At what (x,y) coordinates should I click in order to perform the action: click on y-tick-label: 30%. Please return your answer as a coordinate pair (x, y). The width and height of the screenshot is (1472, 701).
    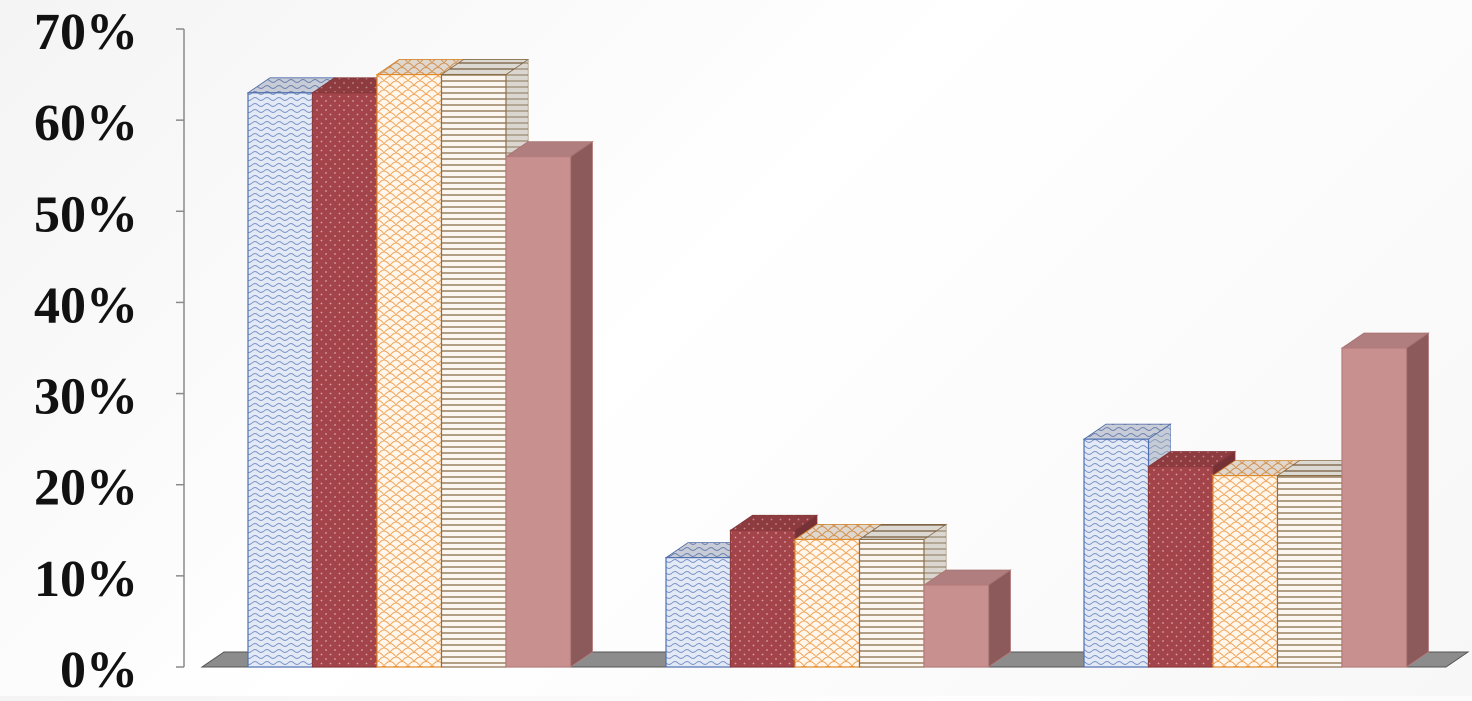
    Looking at the image, I should click on (86, 397).